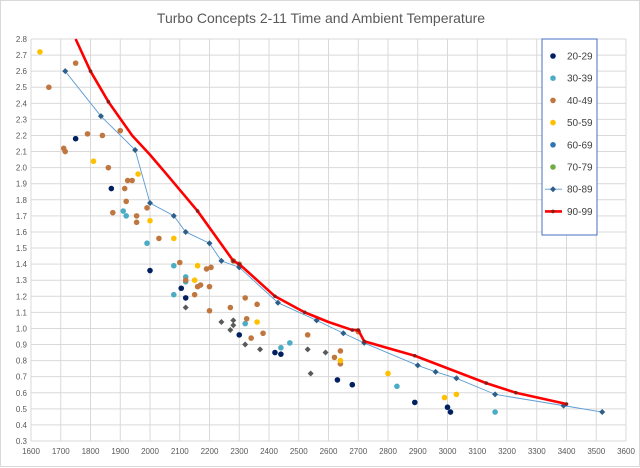 The width and height of the screenshot is (640, 468). I want to click on legend-label: 70-79, so click(580, 168).